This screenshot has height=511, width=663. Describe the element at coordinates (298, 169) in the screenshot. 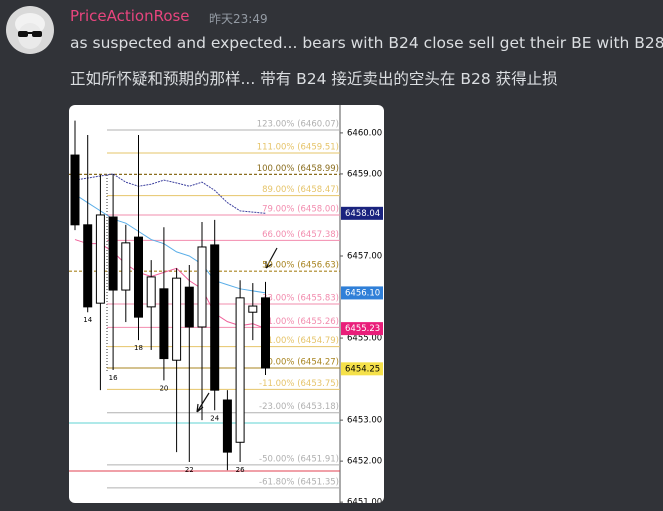

I see `fib-label: 100.00% (6458.99)` at that location.